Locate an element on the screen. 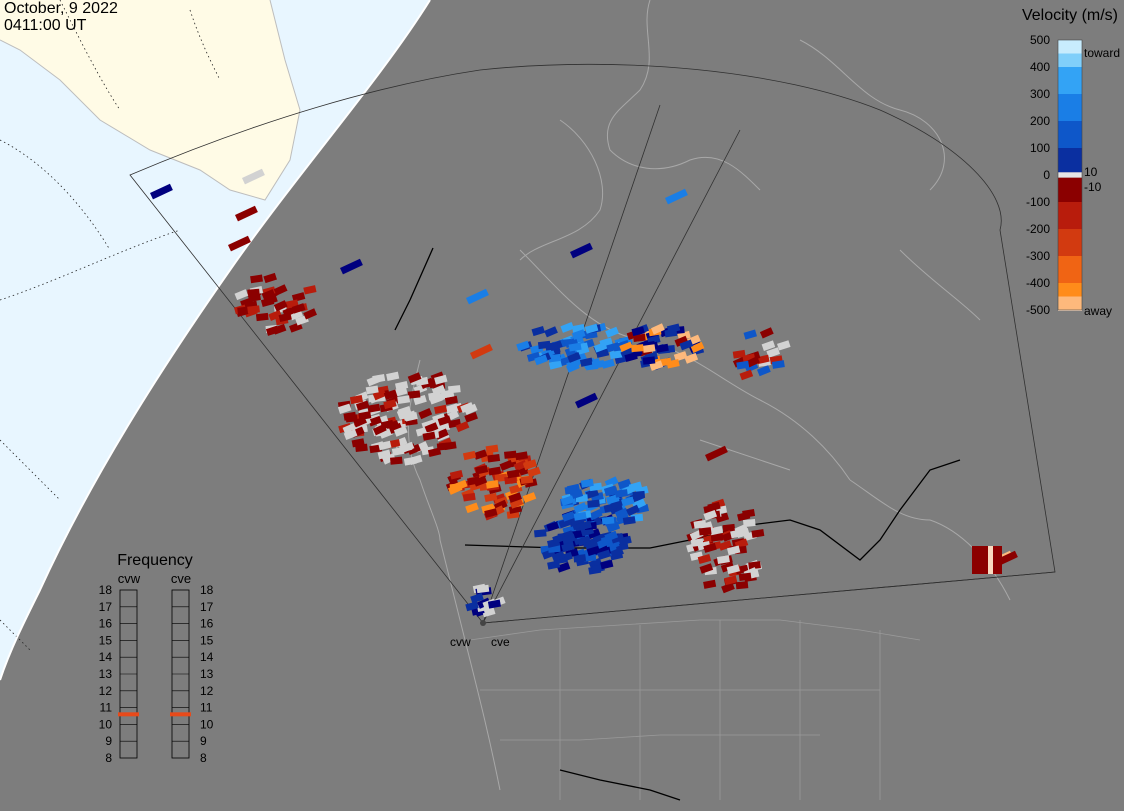  colorbar-plus-threshold: 10 is located at coordinates (1091, 172).